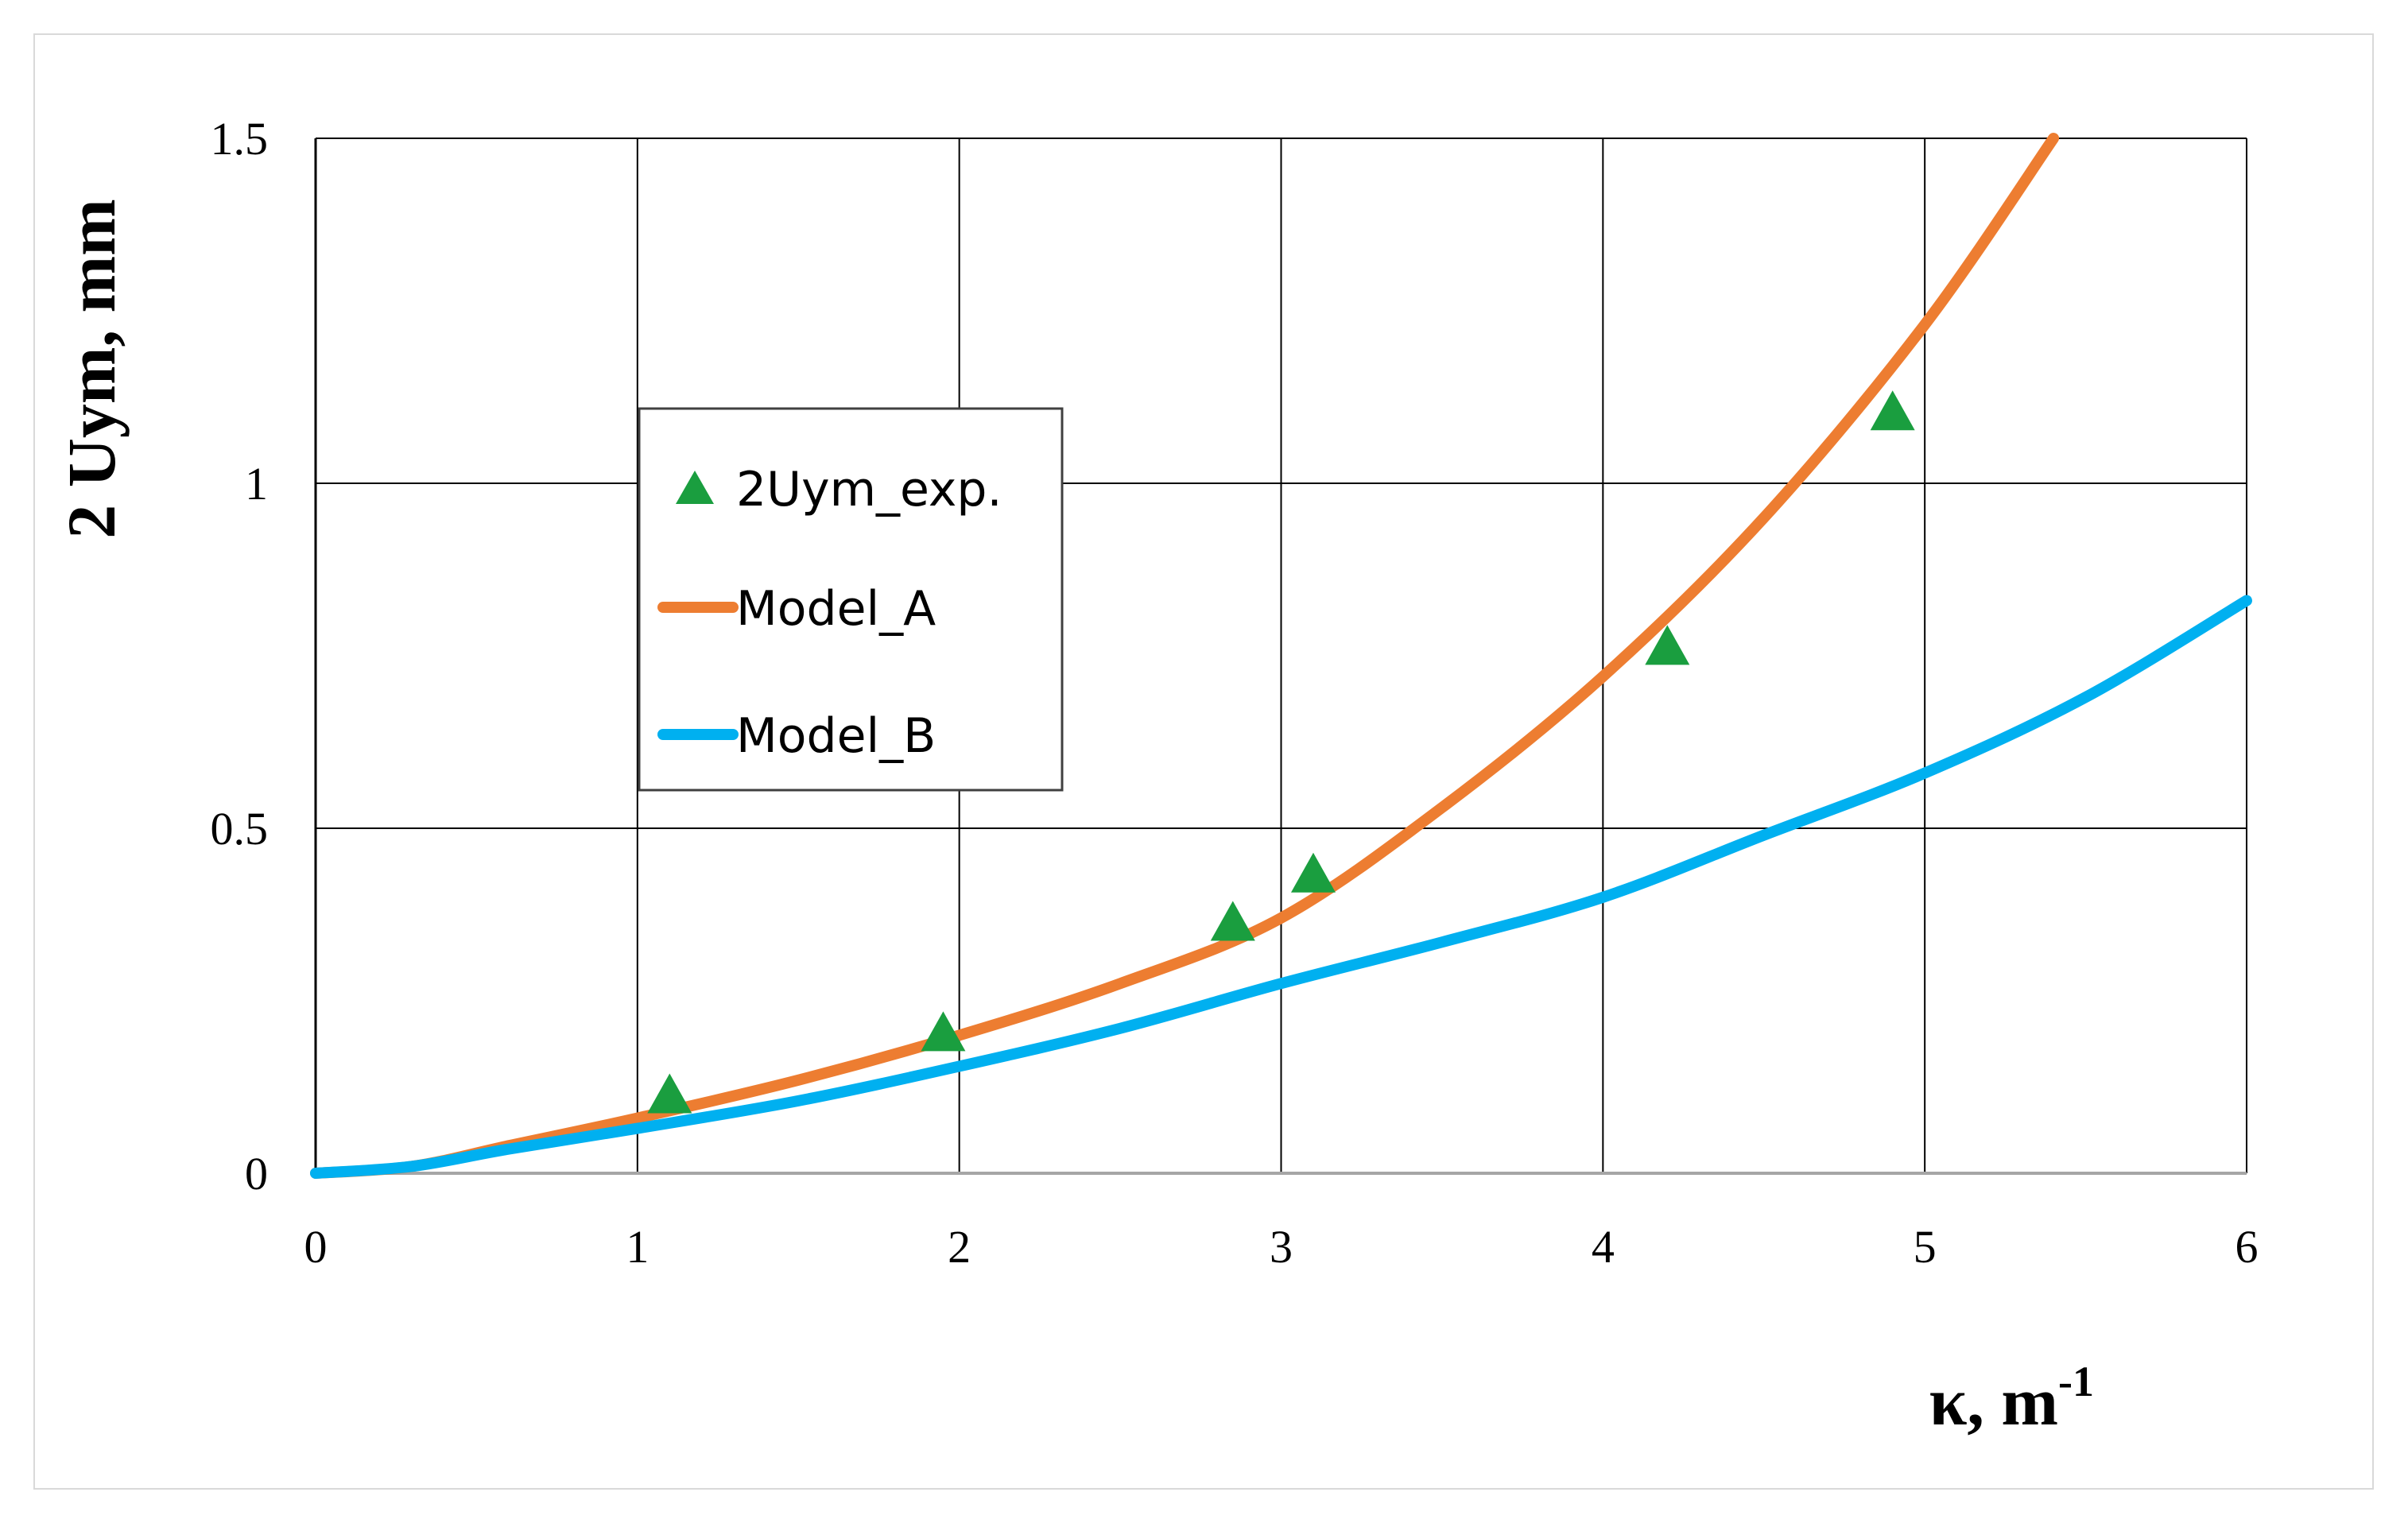 This screenshot has height=1523, width=2408. Describe the element at coordinates (1603, 1247) in the screenshot. I see `x-tick-label: 4` at that location.